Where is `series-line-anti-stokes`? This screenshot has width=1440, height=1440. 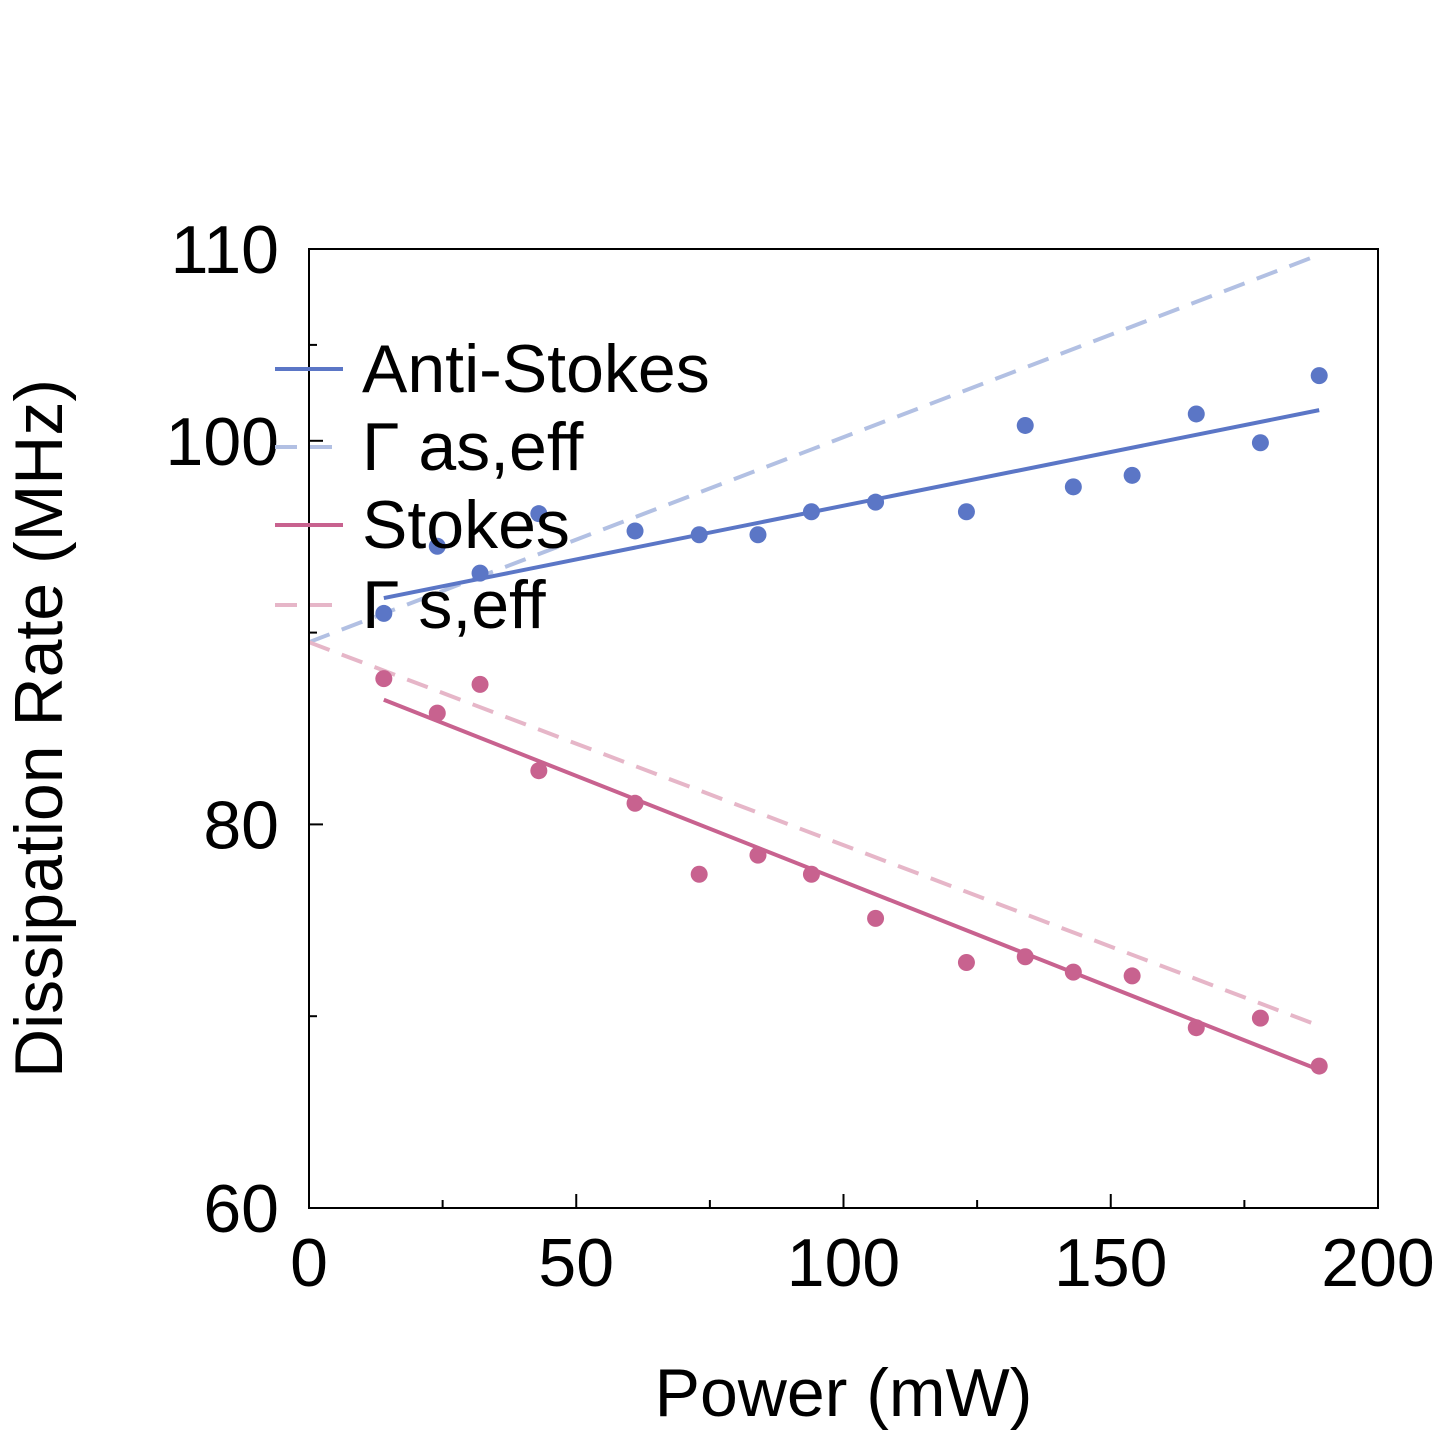 series-line-anti-stokes is located at coordinates (851, 504).